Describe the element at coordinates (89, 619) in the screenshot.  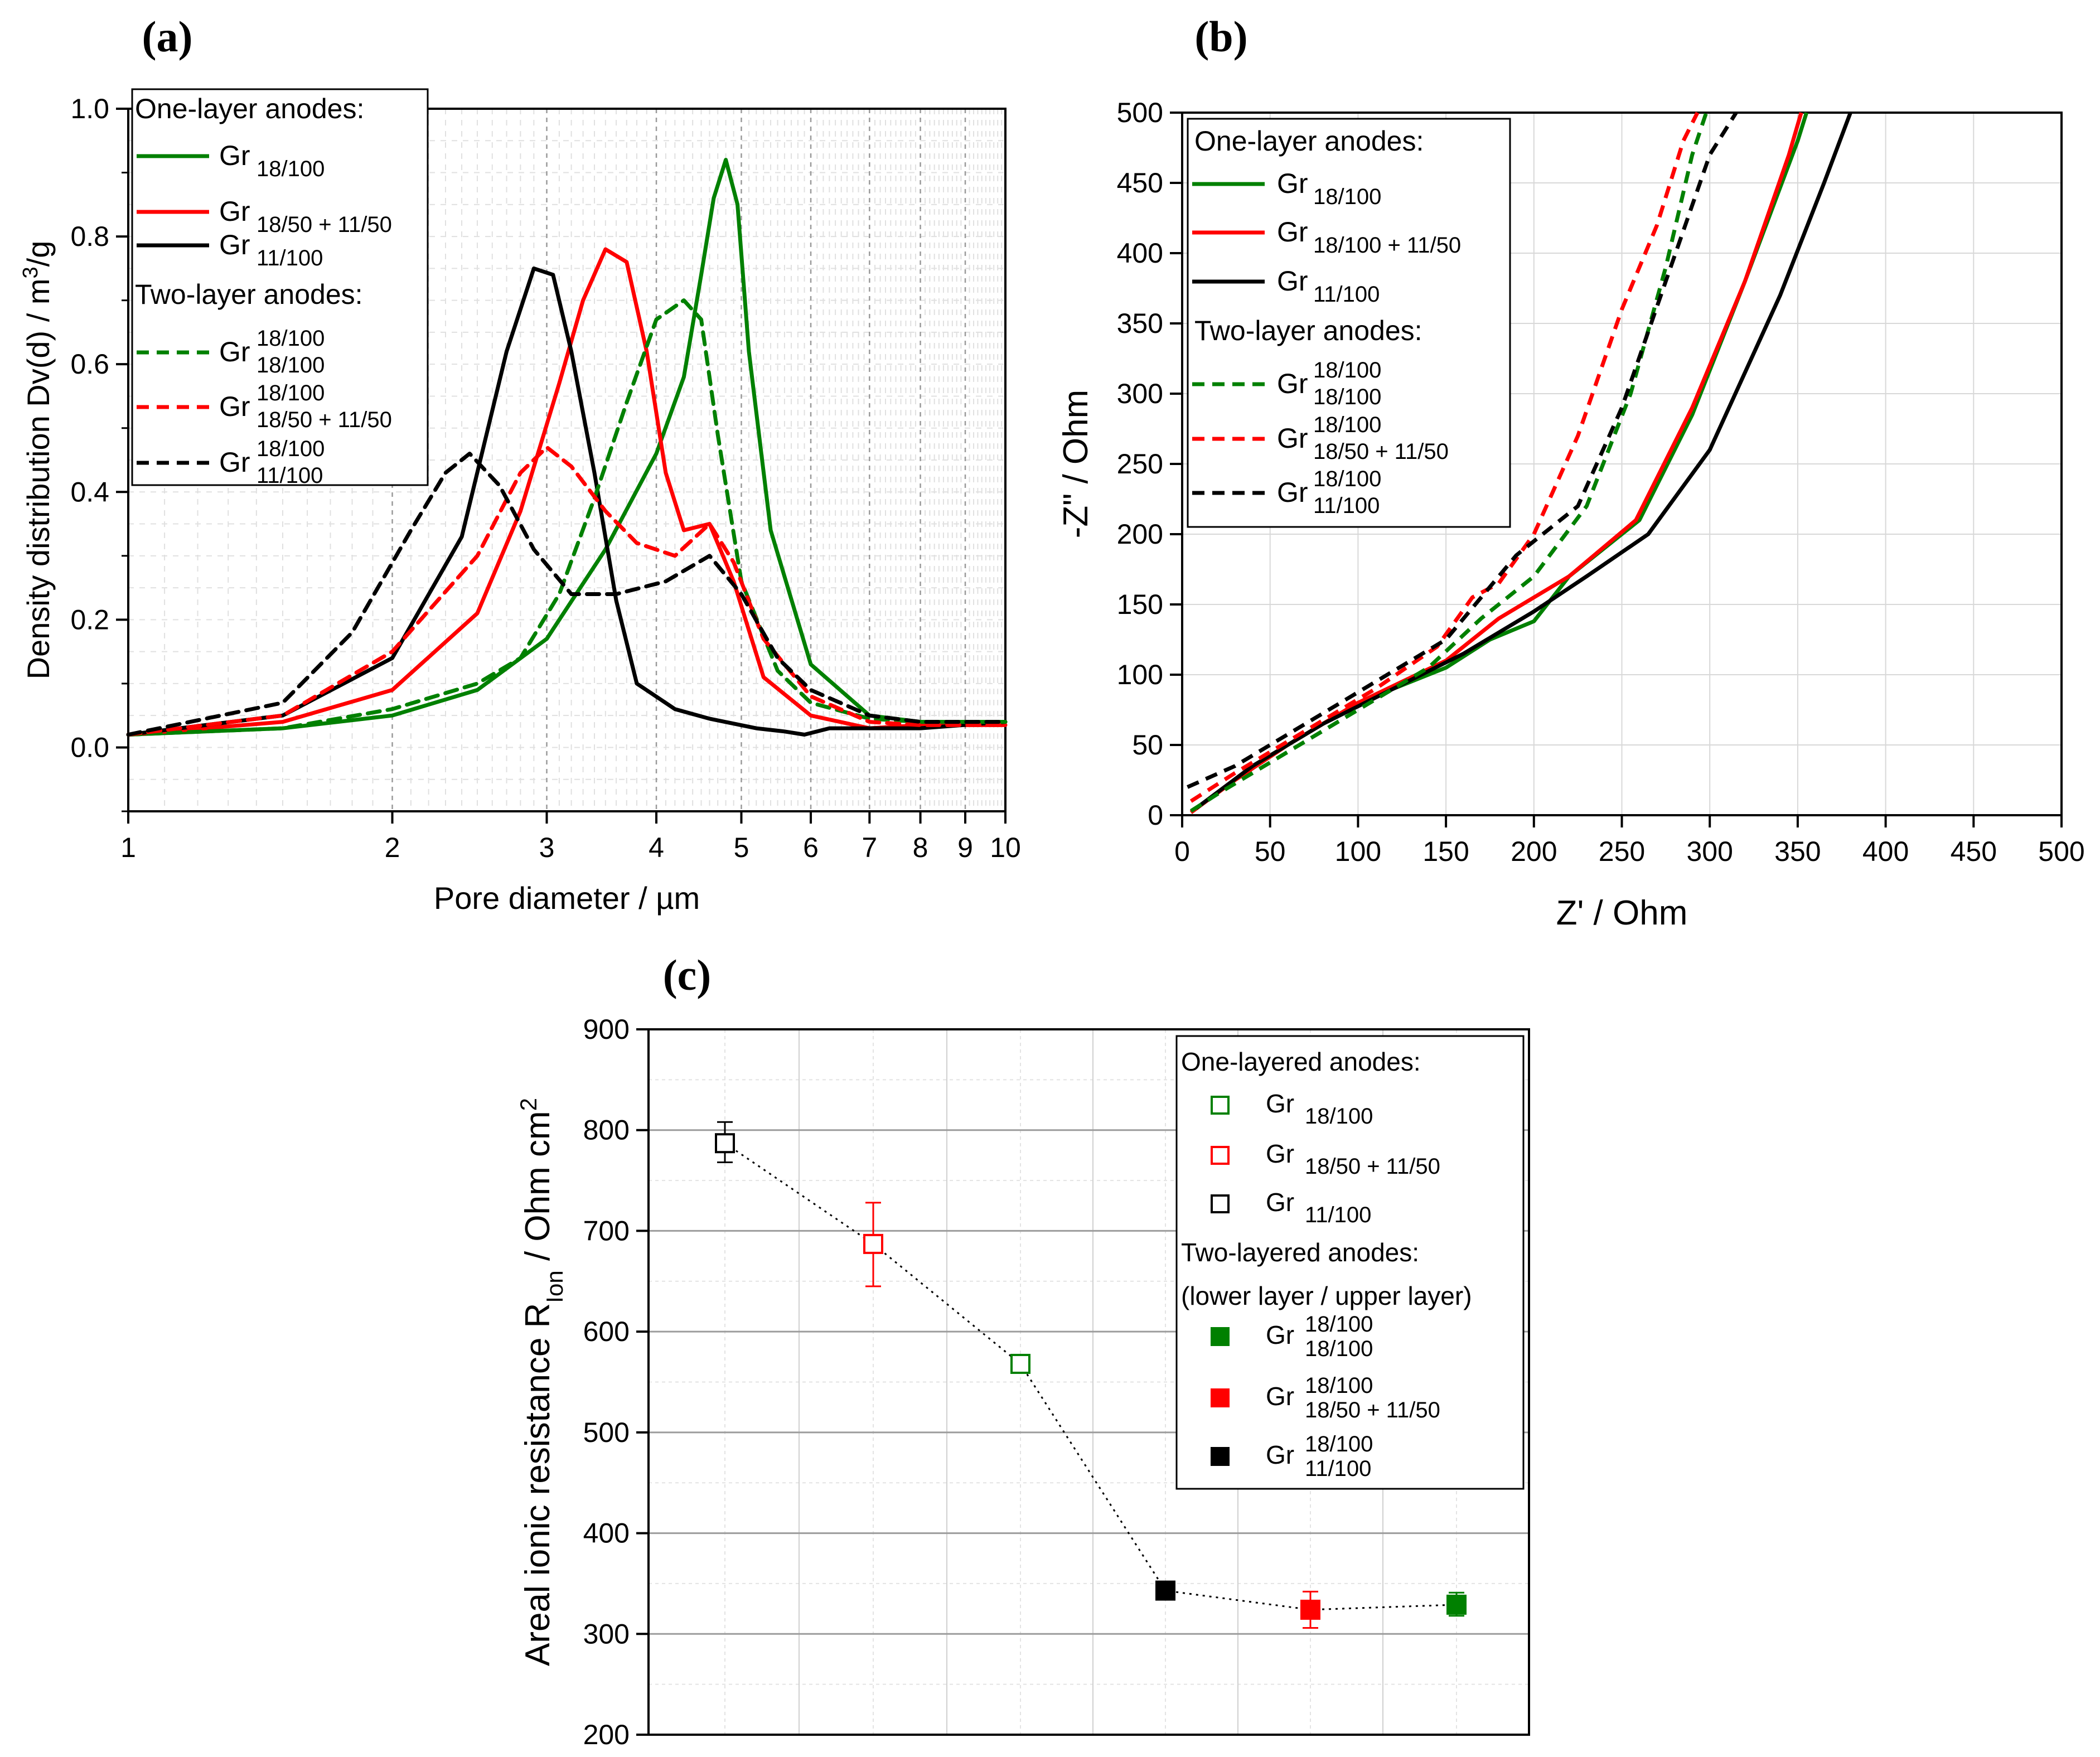
I see `y-tick-label: 0.2` at that location.